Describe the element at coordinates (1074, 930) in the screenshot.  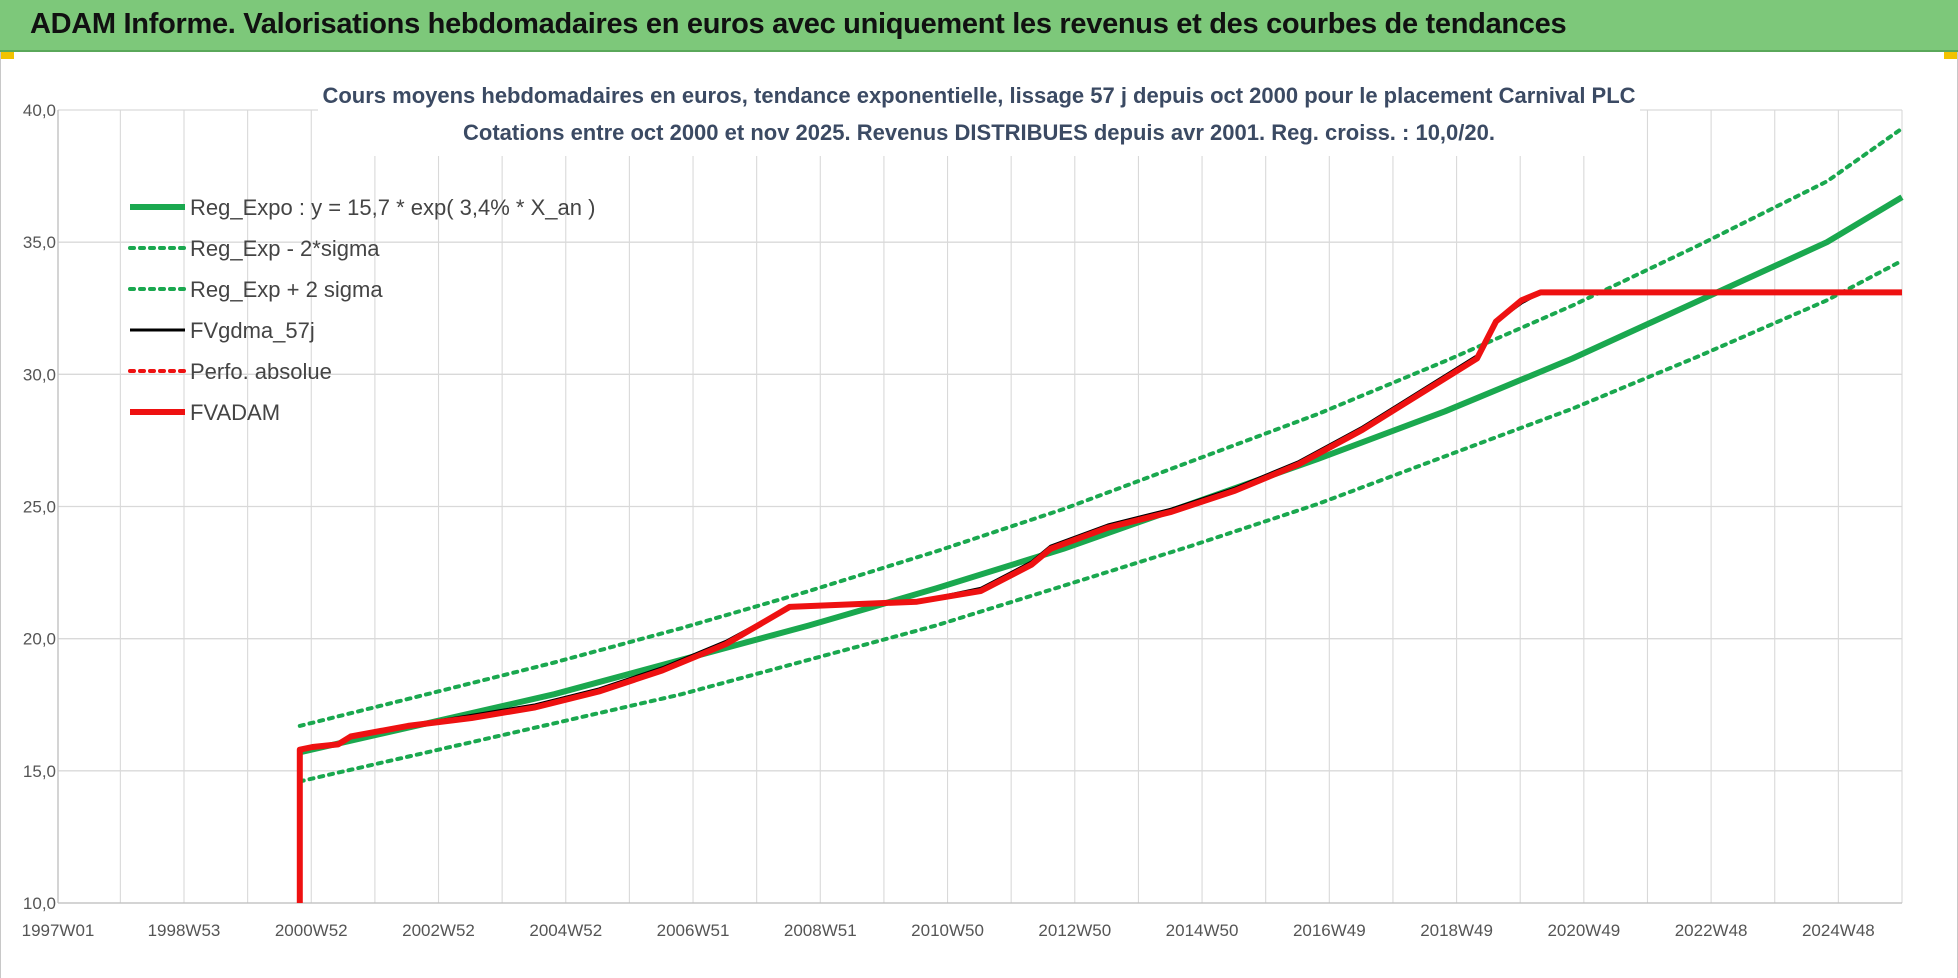
I see `x-tick-label: 2012W50` at that location.